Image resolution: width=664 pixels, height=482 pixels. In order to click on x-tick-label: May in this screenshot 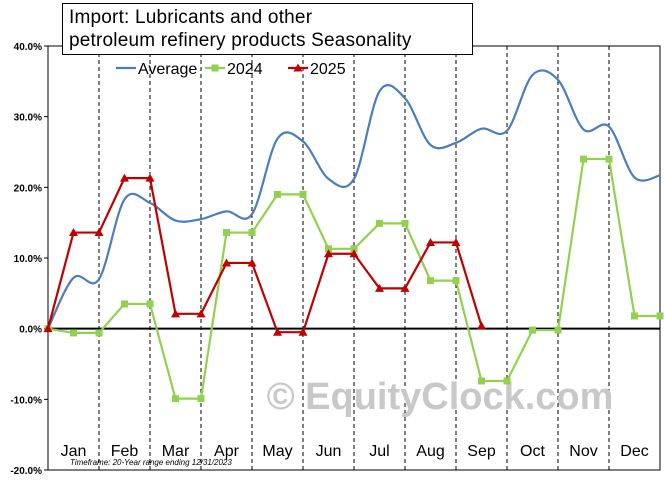, I will do `click(277, 451)`.